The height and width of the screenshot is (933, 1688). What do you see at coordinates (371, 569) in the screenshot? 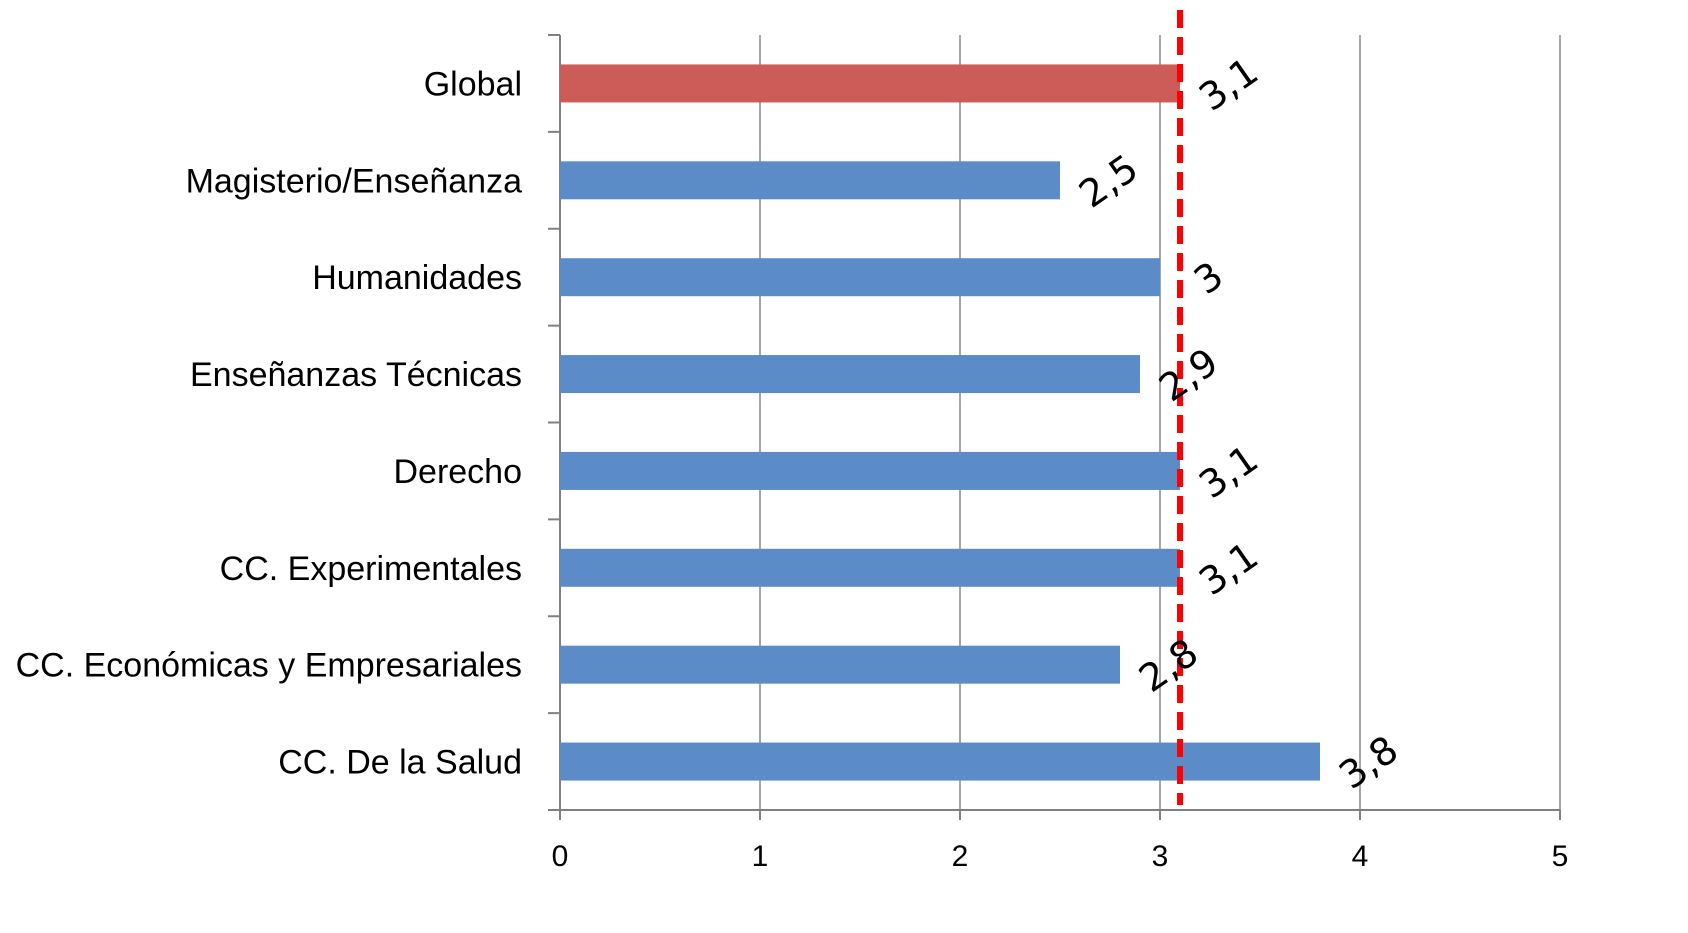
I see `category-label: CC. Experimentales` at bounding box center [371, 569].